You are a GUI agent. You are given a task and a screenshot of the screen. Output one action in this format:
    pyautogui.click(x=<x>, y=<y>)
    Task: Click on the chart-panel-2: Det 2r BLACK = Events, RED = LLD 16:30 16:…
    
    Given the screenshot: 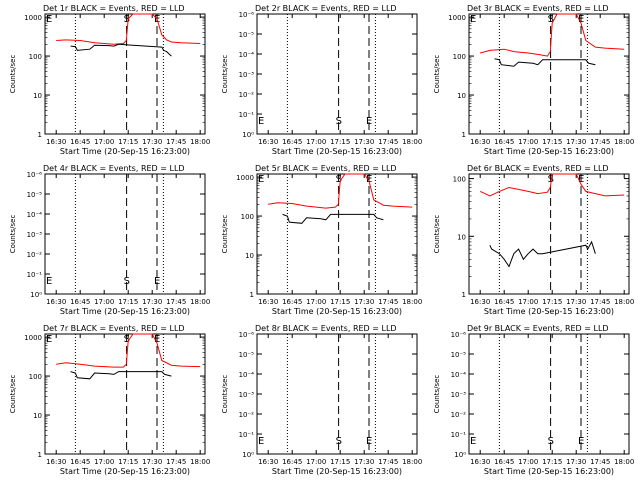 What is the action you would take?
    pyautogui.click(x=321, y=80)
    